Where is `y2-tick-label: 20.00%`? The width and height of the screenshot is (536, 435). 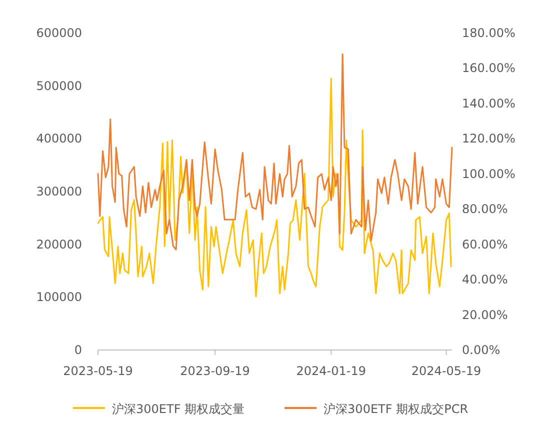
y2-tick-label: 20.00% is located at coordinates (485, 315).